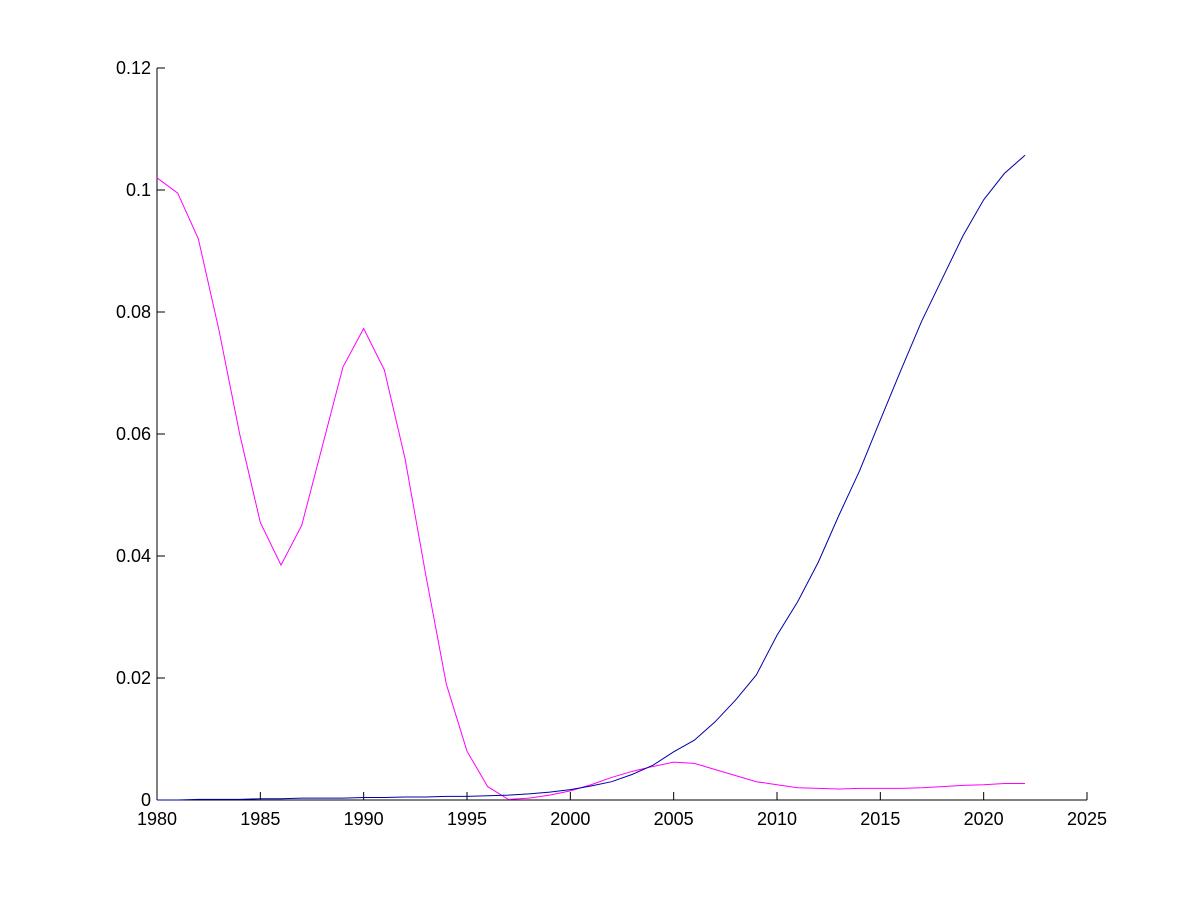 Image resolution: width=1200 pixels, height=900 pixels. I want to click on y-tick-label: 0.12, so click(133, 68).